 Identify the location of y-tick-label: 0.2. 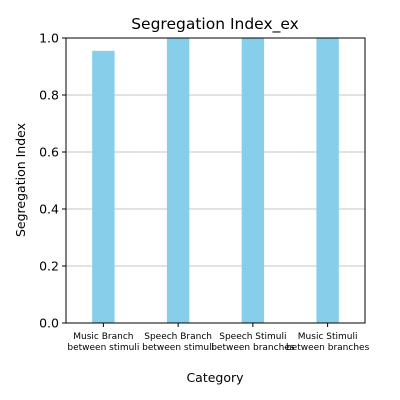
(49, 266).